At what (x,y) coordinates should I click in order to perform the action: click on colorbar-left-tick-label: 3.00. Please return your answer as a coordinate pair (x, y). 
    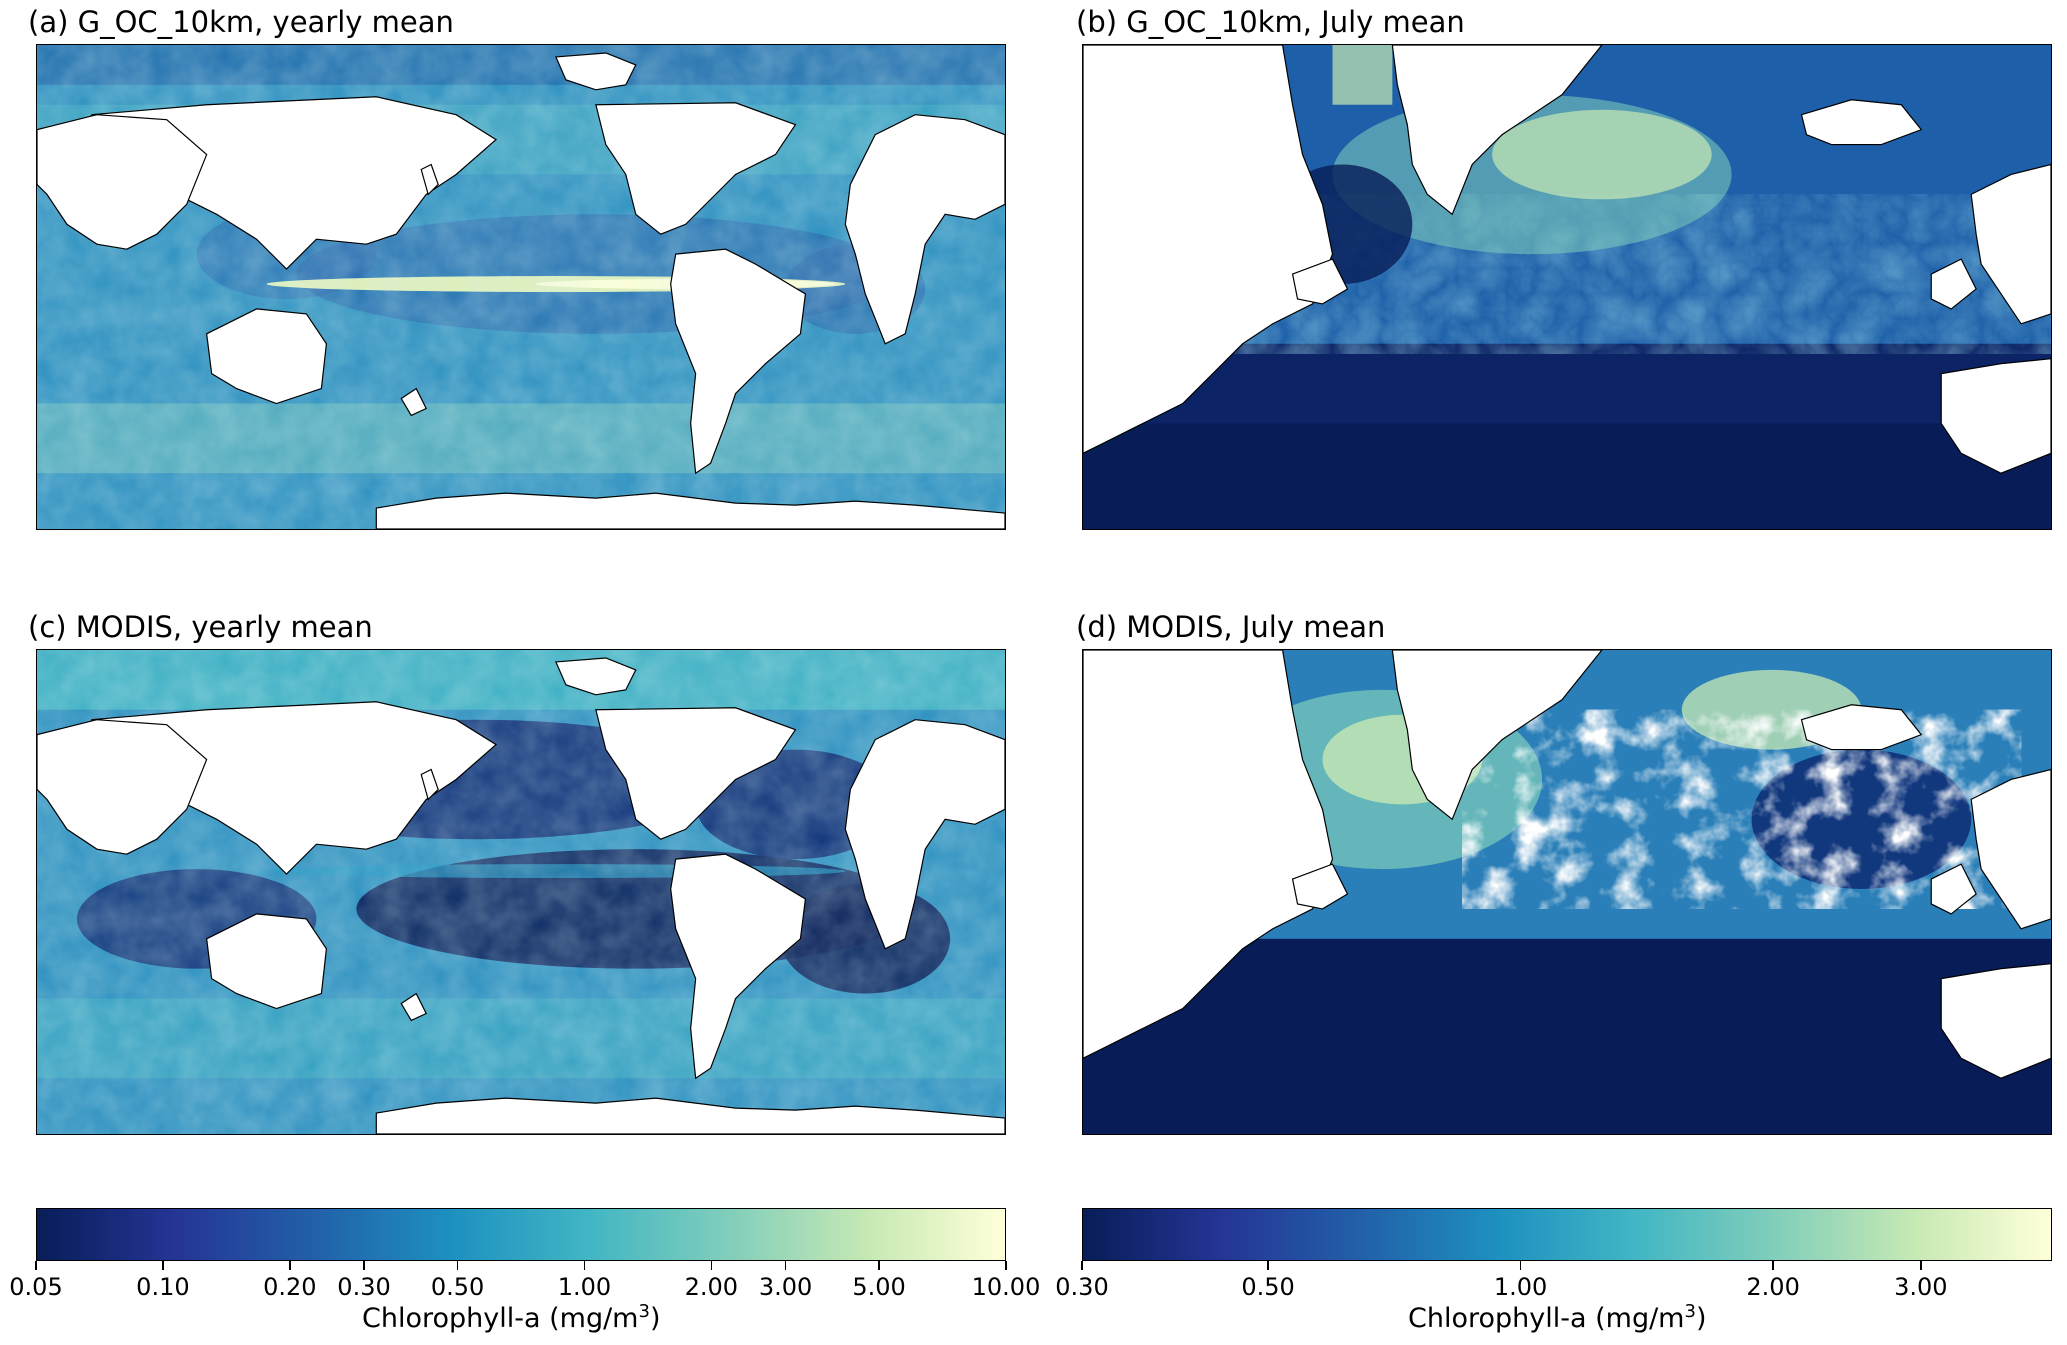
    Looking at the image, I should click on (785, 1287).